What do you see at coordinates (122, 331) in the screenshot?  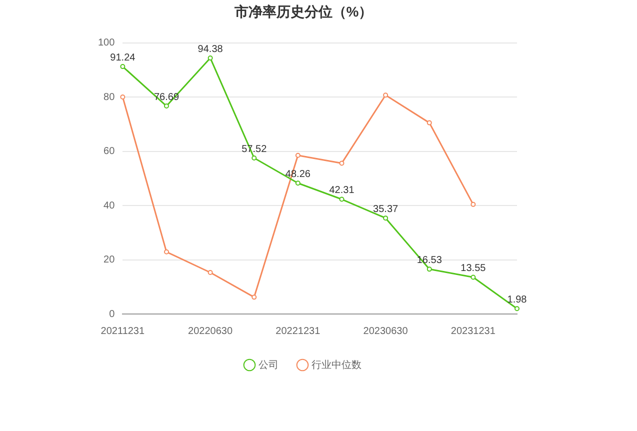 I see `x-tick-label: 20211231` at bounding box center [122, 331].